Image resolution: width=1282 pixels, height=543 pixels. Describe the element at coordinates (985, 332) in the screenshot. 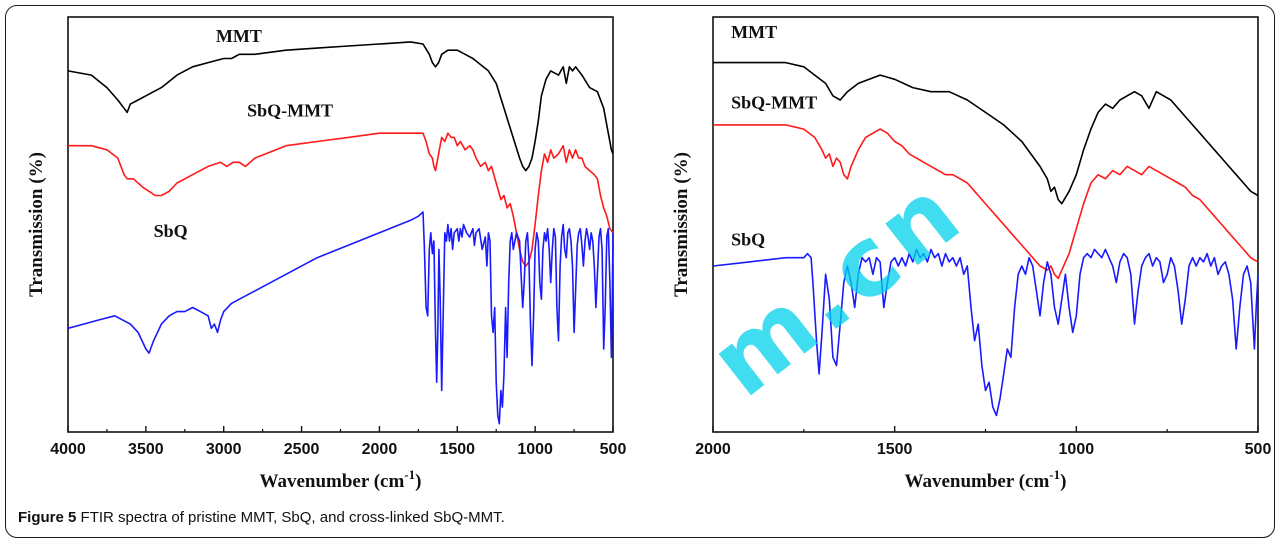

I see `series-line-sbq` at that location.